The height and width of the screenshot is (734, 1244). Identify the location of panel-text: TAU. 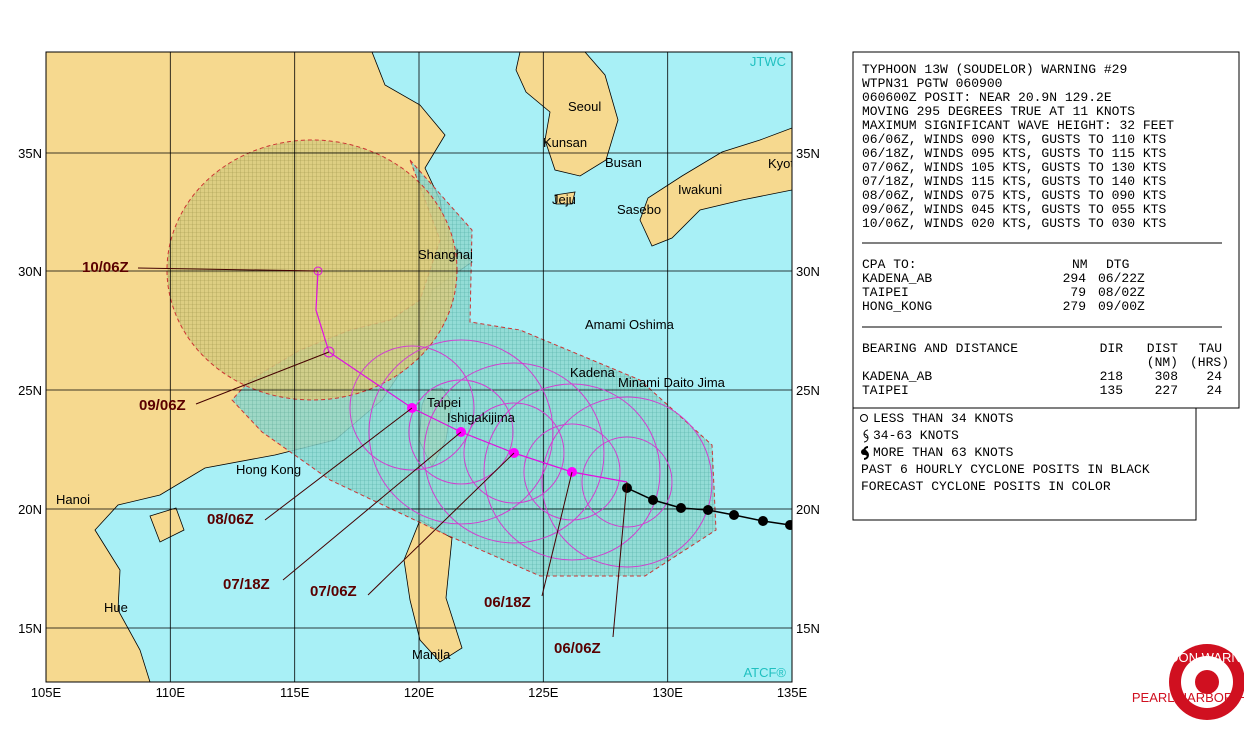
(1210, 348).